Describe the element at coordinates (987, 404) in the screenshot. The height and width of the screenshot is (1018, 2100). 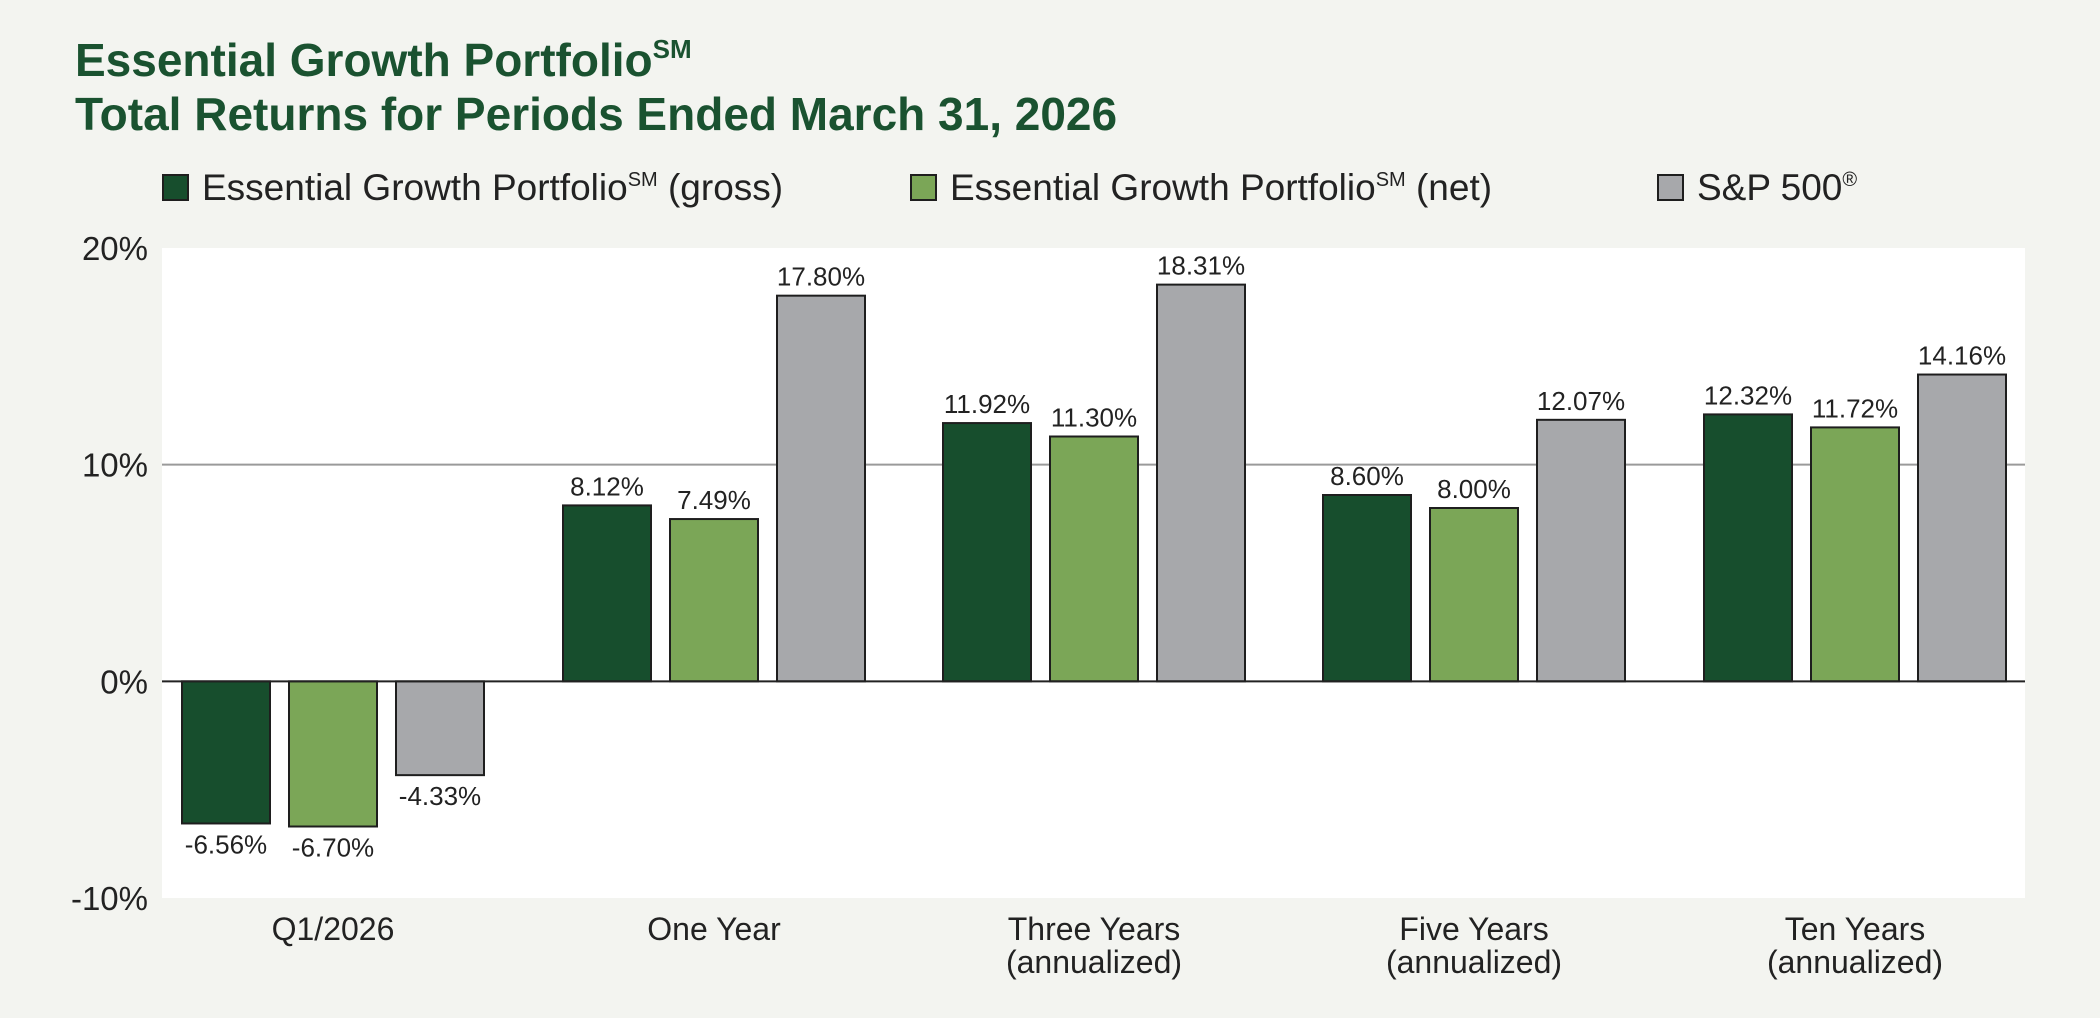
I see `data-label-s1-c3: 11.92%` at that location.